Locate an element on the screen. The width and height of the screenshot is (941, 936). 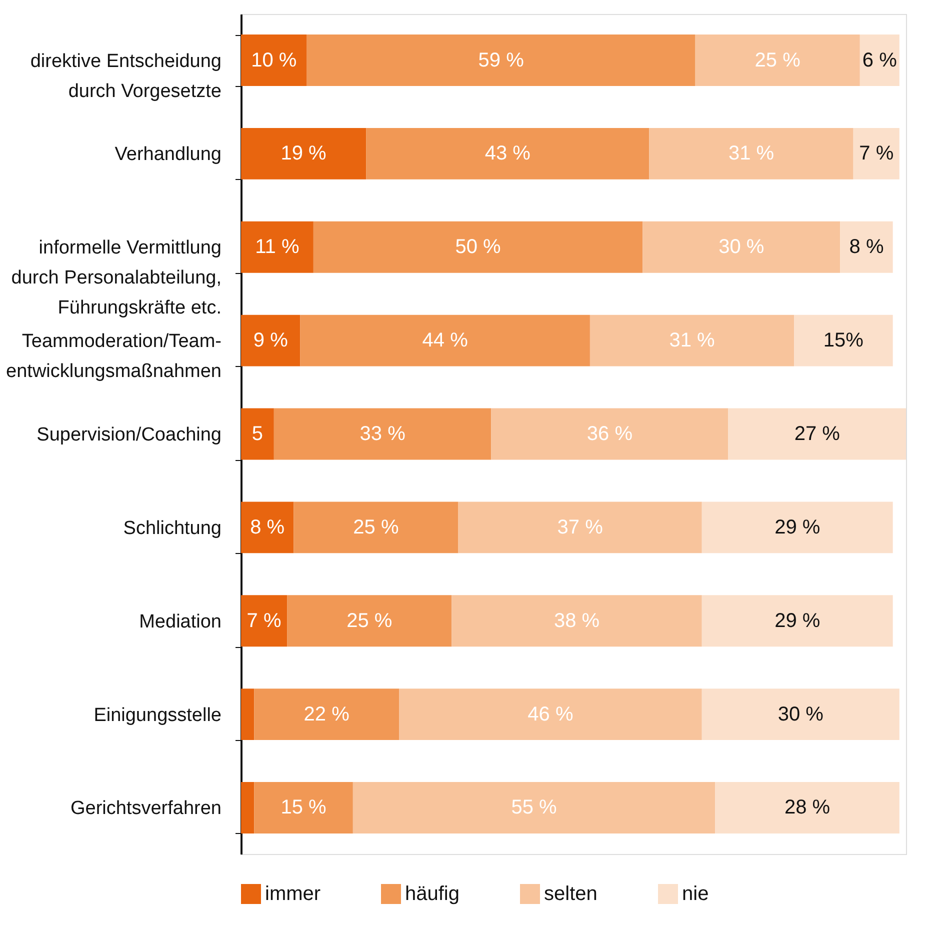
y-tick-label: direktive Entscheidung durch Vorgesetzte is located at coordinates (126, 76).